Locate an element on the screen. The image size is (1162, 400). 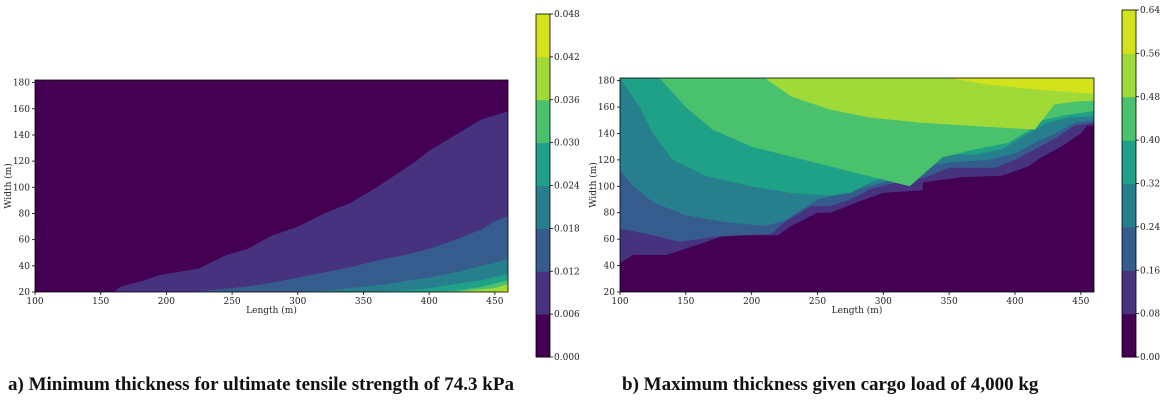
colorbar-tick-label: 0.012 is located at coordinates (567, 272).